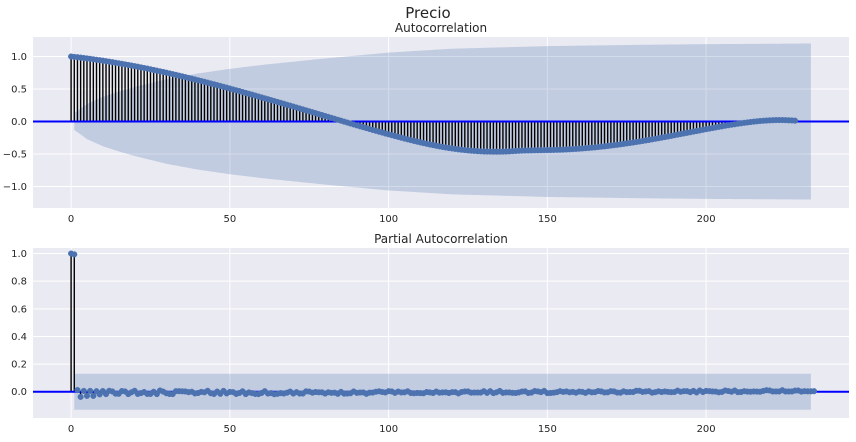 The width and height of the screenshot is (856, 442). What do you see at coordinates (19, 122) in the screenshot?
I see `acf-y-tick-label: 0.0` at bounding box center [19, 122].